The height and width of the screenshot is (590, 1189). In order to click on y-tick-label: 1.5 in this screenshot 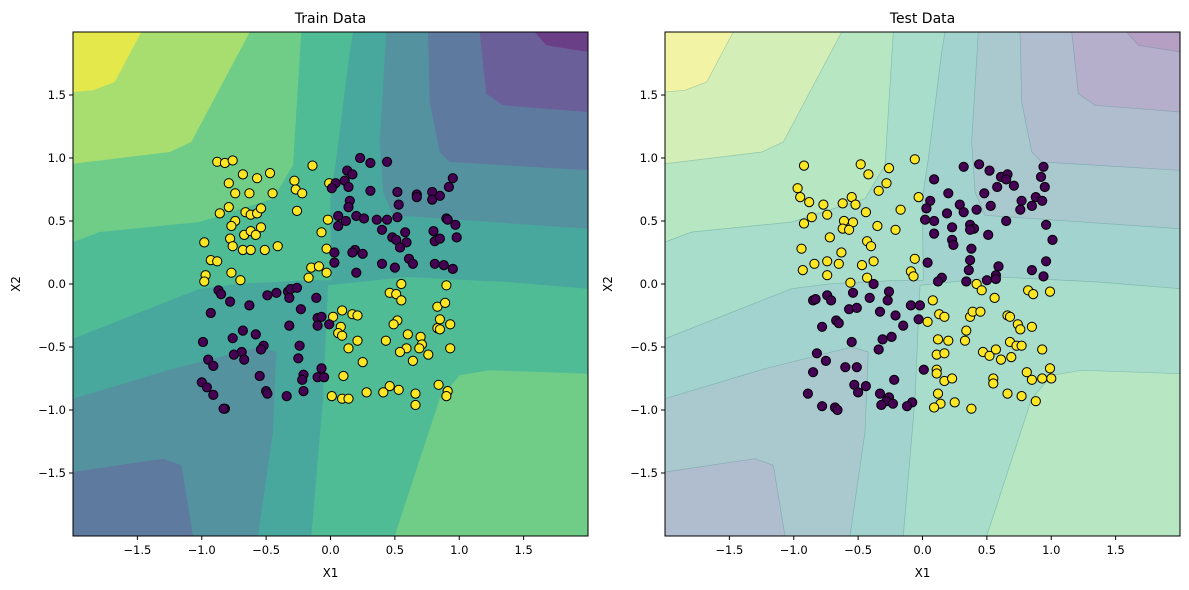, I will do `click(649, 95)`.